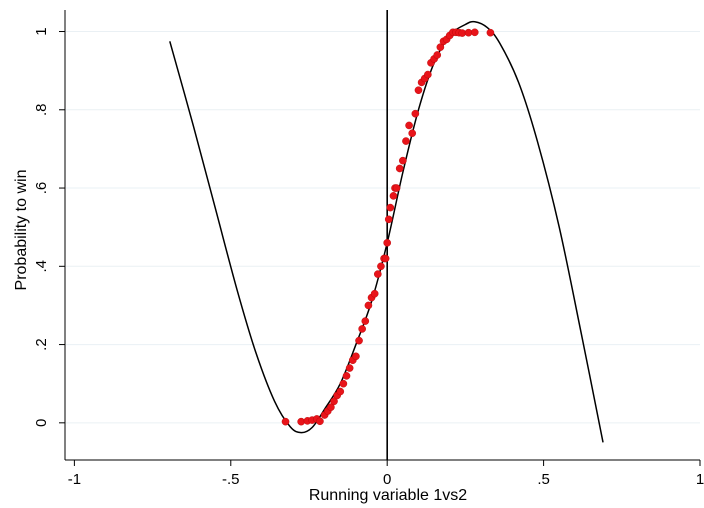 The width and height of the screenshot is (704, 508). What do you see at coordinates (387, 479) in the screenshot?
I see `x-tick-label: 0` at bounding box center [387, 479].